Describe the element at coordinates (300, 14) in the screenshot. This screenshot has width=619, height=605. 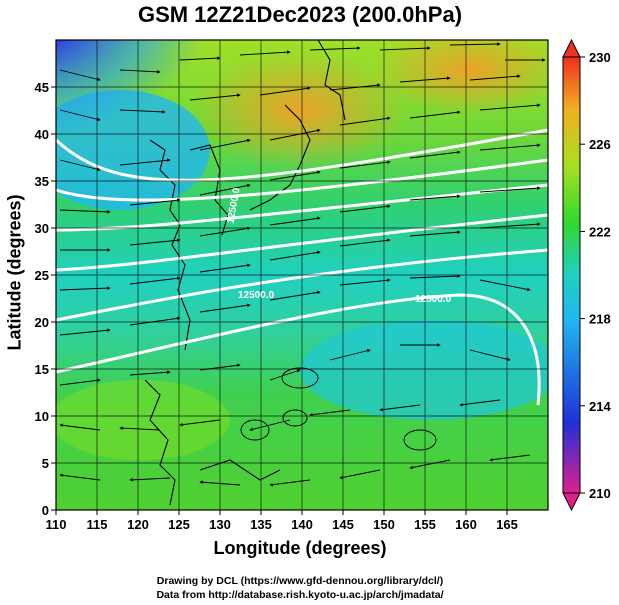
I see `chart-title: GSM 12Z21Dec2023 (200.0hPa)` at that location.